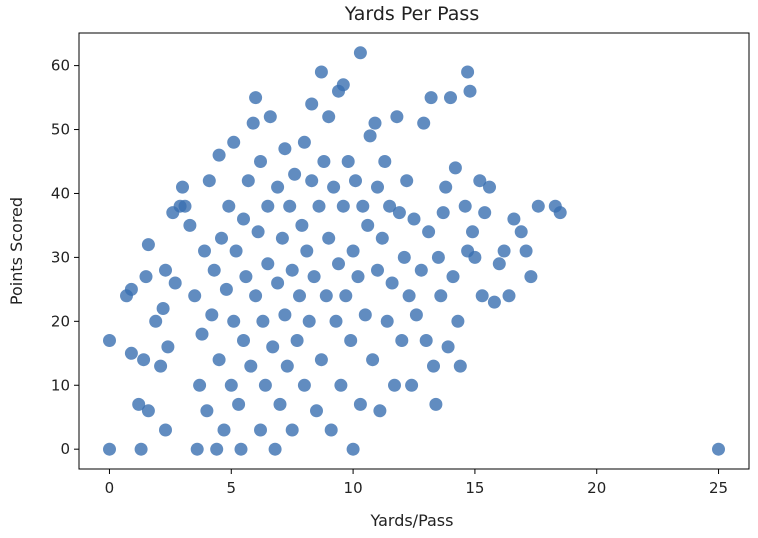  What do you see at coordinates (65, 449) in the screenshot?
I see `y-tick-label: 0` at bounding box center [65, 449].